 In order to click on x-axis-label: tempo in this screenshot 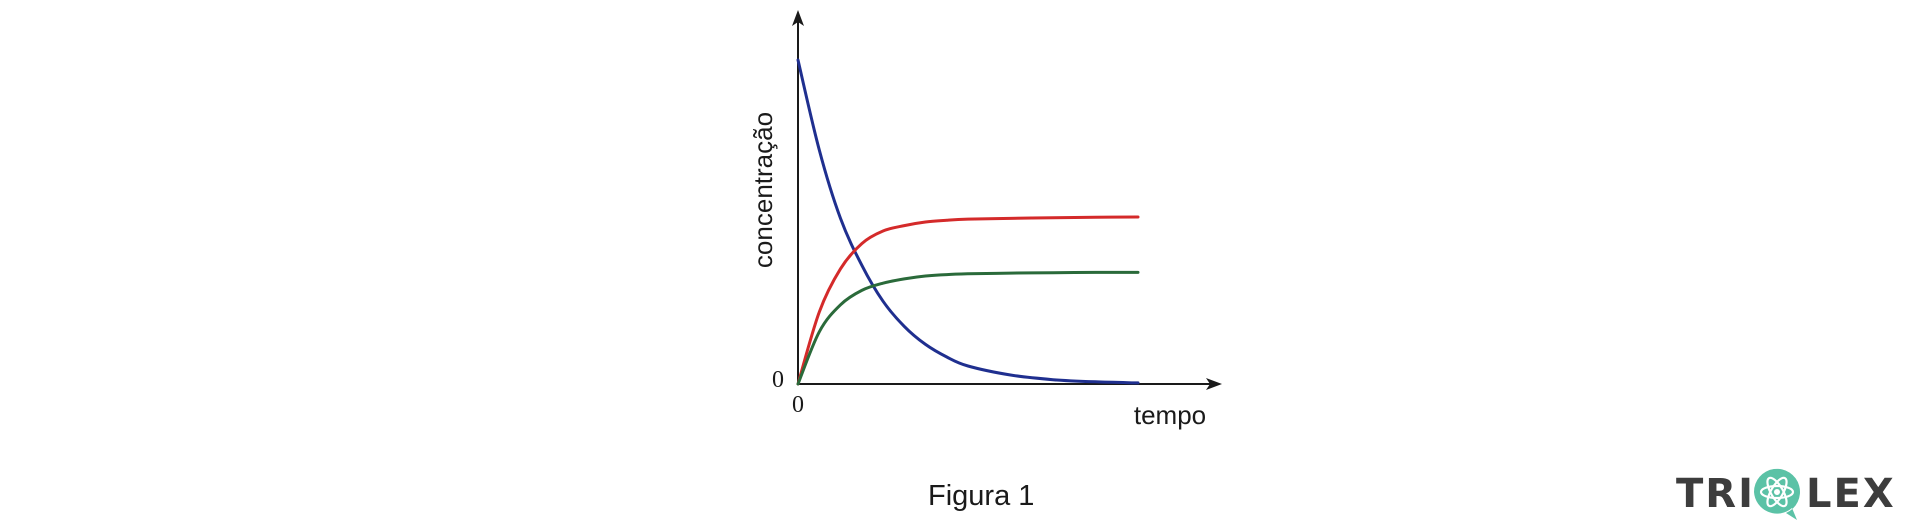, I will do `click(1170, 415)`.